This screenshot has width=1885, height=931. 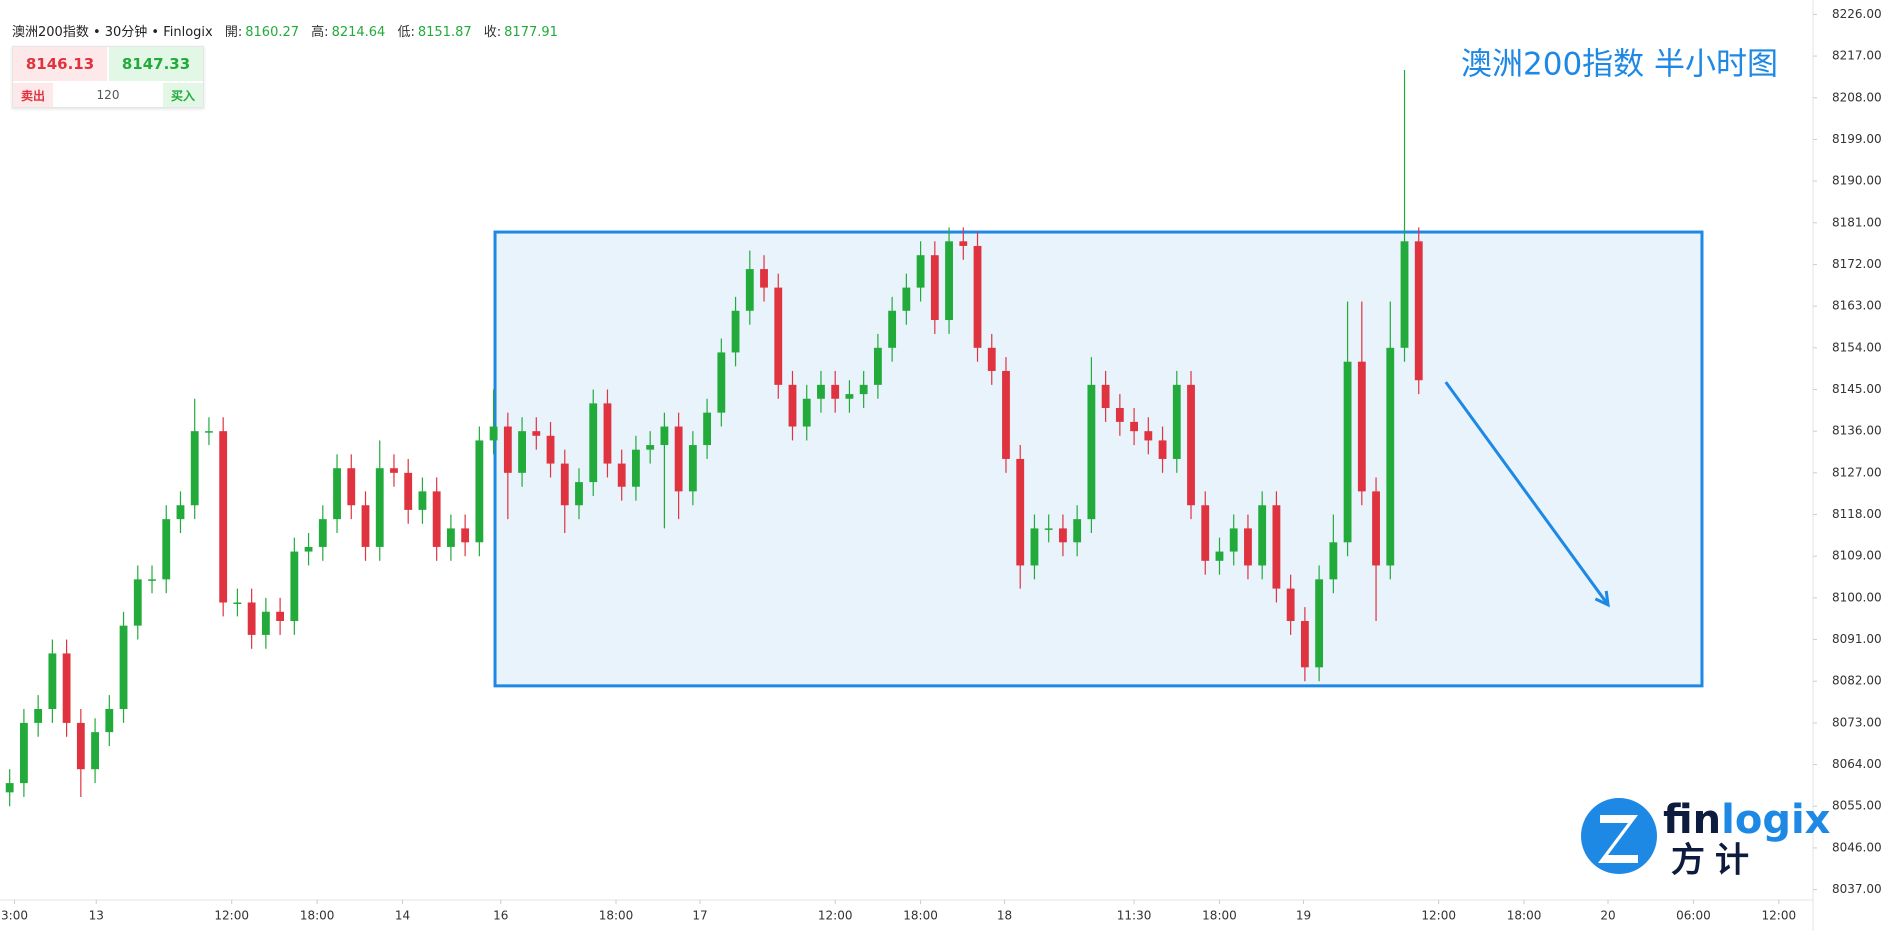 I want to click on y-tick-label: 8172.00, so click(x=1857, y=264).